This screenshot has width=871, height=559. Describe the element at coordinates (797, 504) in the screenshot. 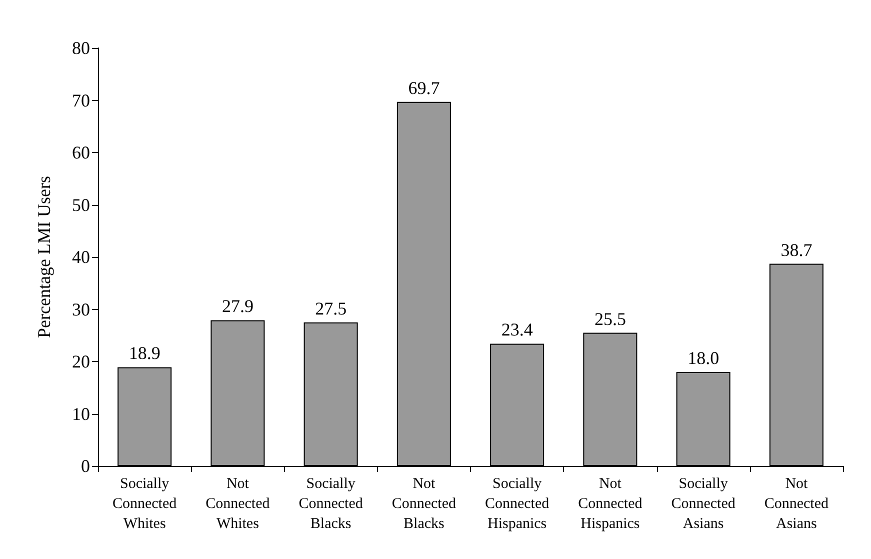

I see `x-tick-label: Not Connected Asians` at that location.